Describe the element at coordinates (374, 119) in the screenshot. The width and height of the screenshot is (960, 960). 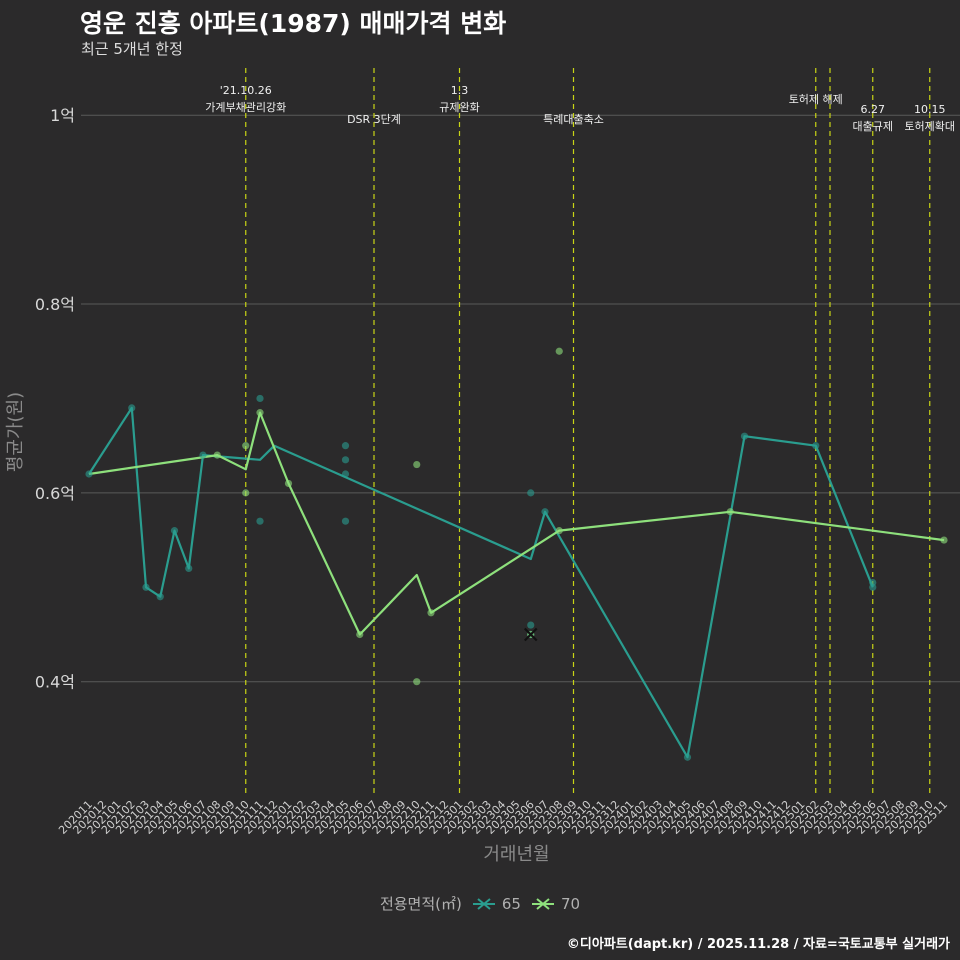
I see `event-label: DSR 3단계` at that location.